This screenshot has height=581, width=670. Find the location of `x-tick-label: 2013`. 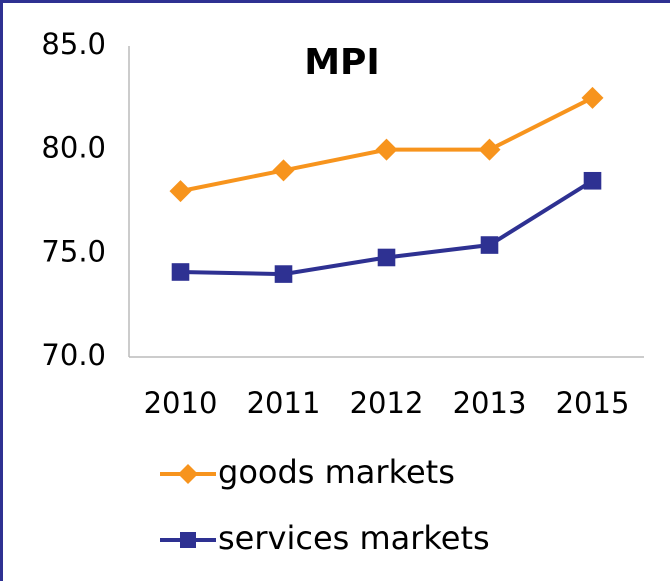

x-tick-label: 2013 is located at coordinates (490, 403).